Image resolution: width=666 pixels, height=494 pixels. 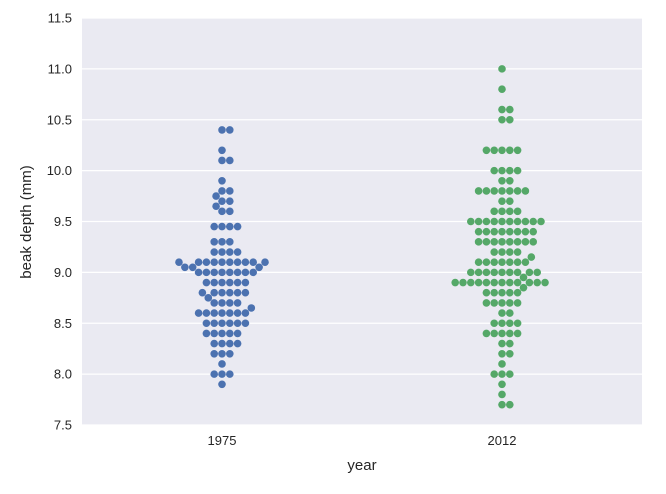 I want to click on y-tick-label: 10.5, so click(x=59, y=119).